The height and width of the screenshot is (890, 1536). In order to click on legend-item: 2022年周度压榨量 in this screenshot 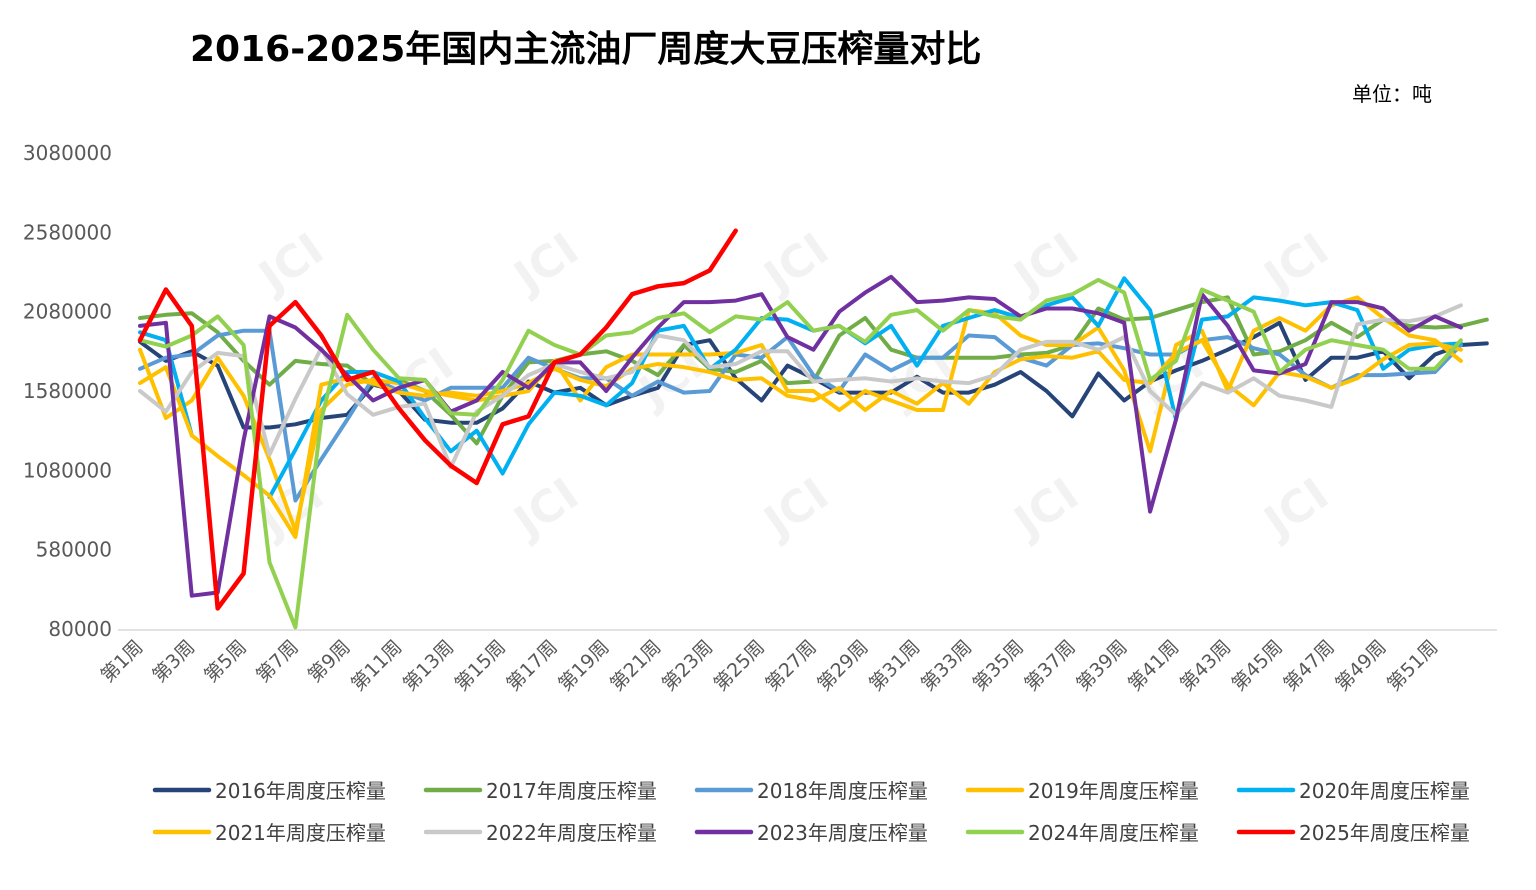, I will do `click(540, 833)`.